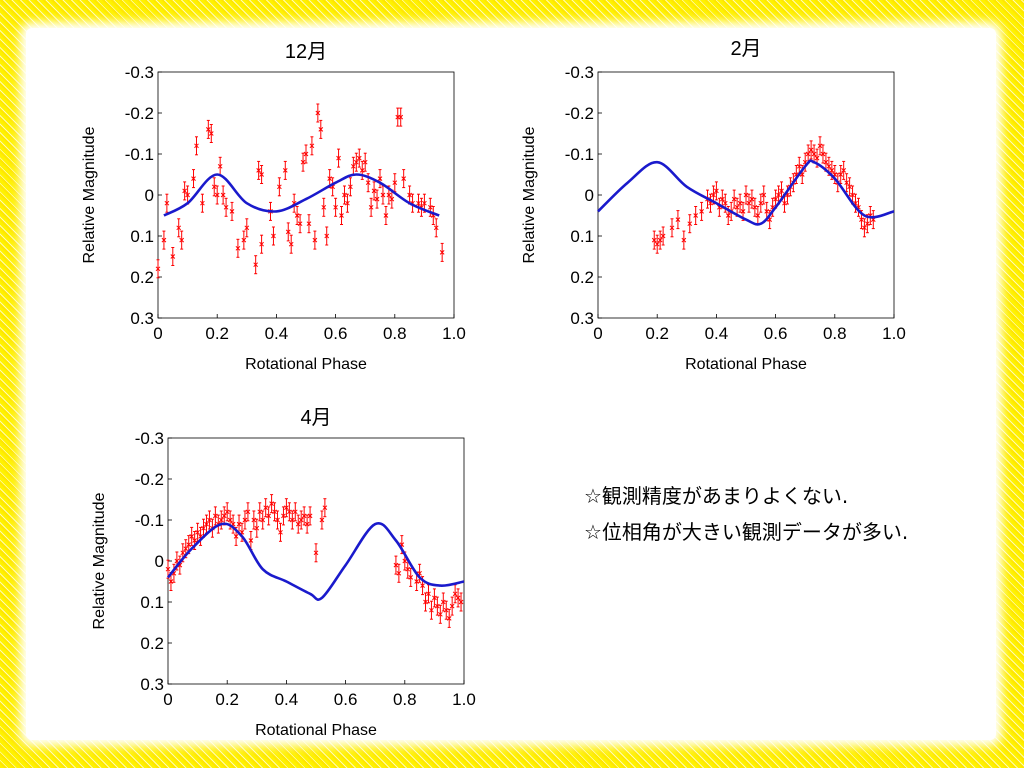 Image resolution: width=1024 pixels, height=768 pixels. Describe the element at coordinates (579, 72) in the screenshot. I see `y-tick-label: -0.3` at that location.